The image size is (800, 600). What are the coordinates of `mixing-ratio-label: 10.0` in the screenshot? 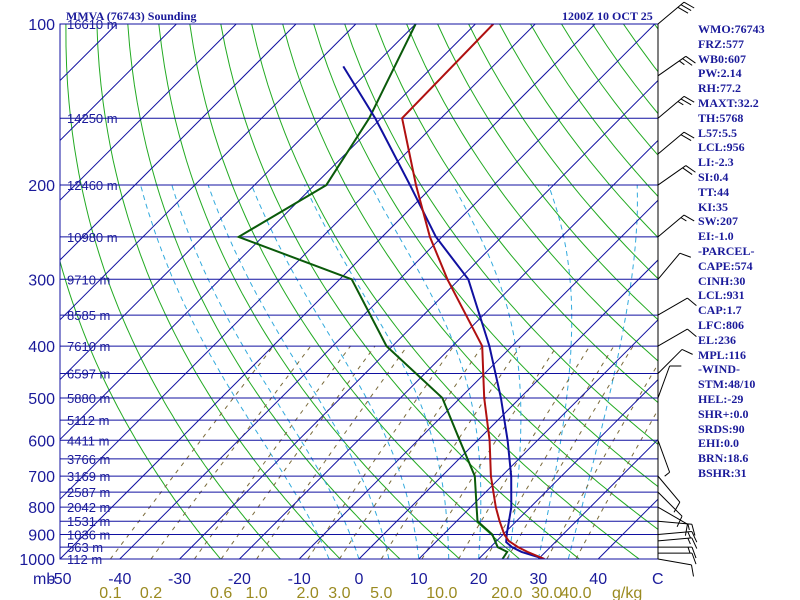 It's located at (441, 592).